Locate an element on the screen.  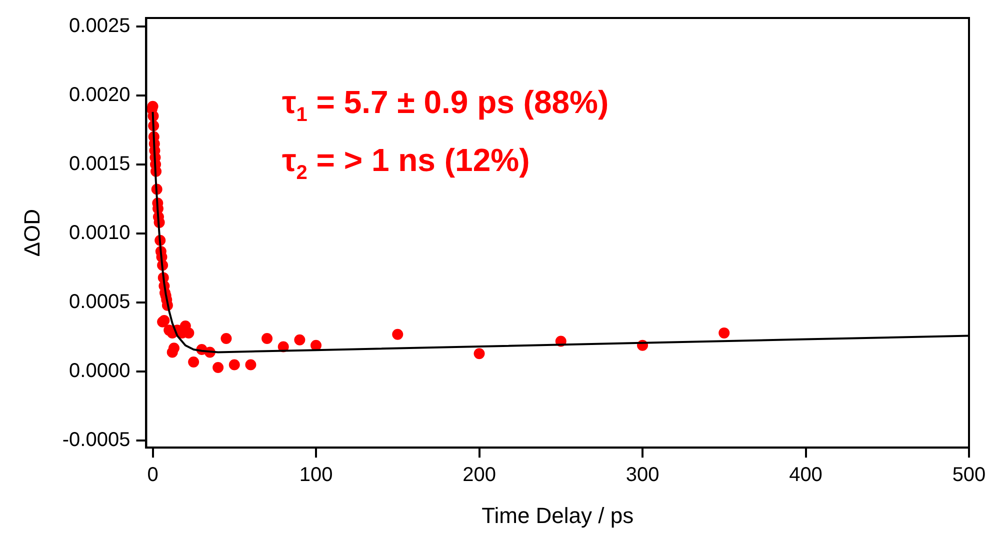
x-tick-label: 100 is located at coordinates (316, 475).